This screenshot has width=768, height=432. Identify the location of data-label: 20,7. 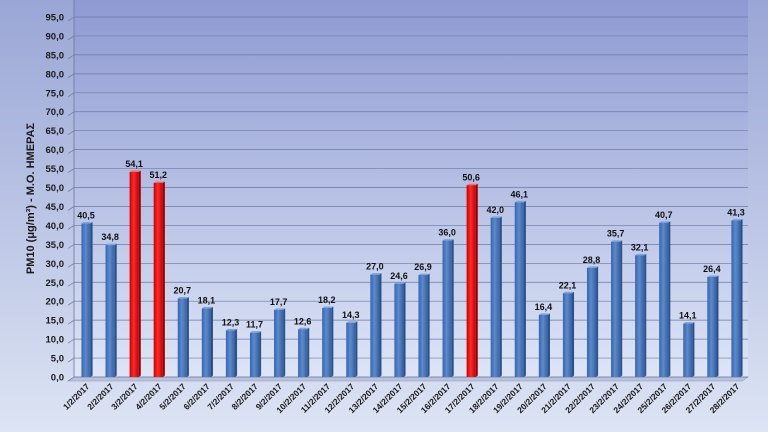
(183, 291).